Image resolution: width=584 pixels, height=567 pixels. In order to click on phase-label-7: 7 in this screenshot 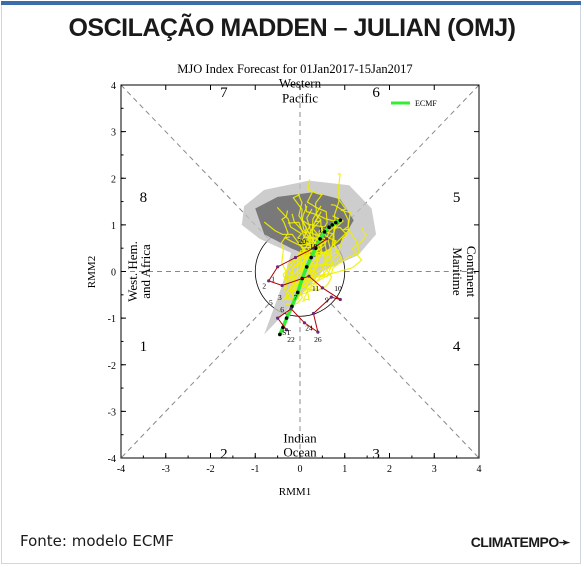, I will do `click(224, 93)`.